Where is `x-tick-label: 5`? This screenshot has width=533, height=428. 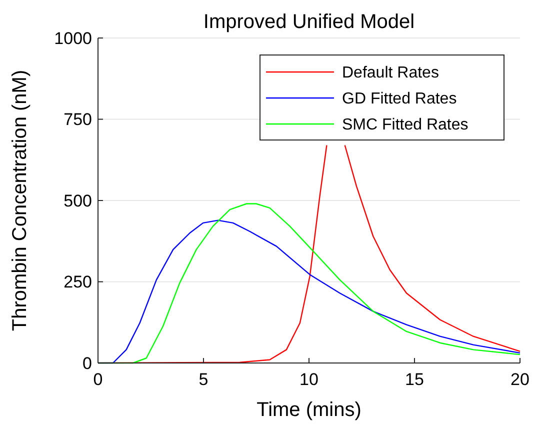 x-tick-label: 5 is located at coordinates (203, 379).